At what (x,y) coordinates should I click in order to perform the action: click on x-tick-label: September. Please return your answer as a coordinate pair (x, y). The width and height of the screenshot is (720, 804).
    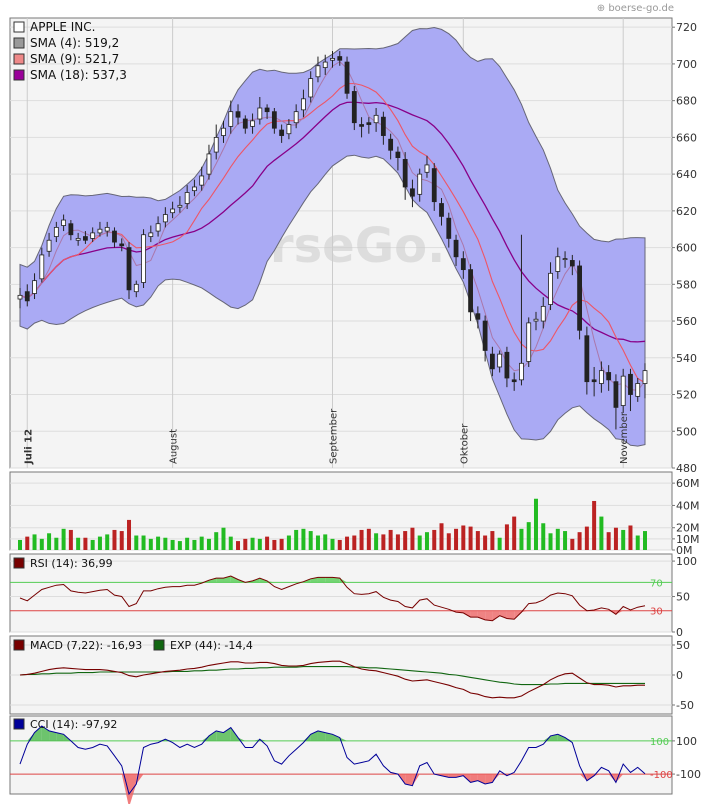
    Looking at the image, I should click on (334, 436).